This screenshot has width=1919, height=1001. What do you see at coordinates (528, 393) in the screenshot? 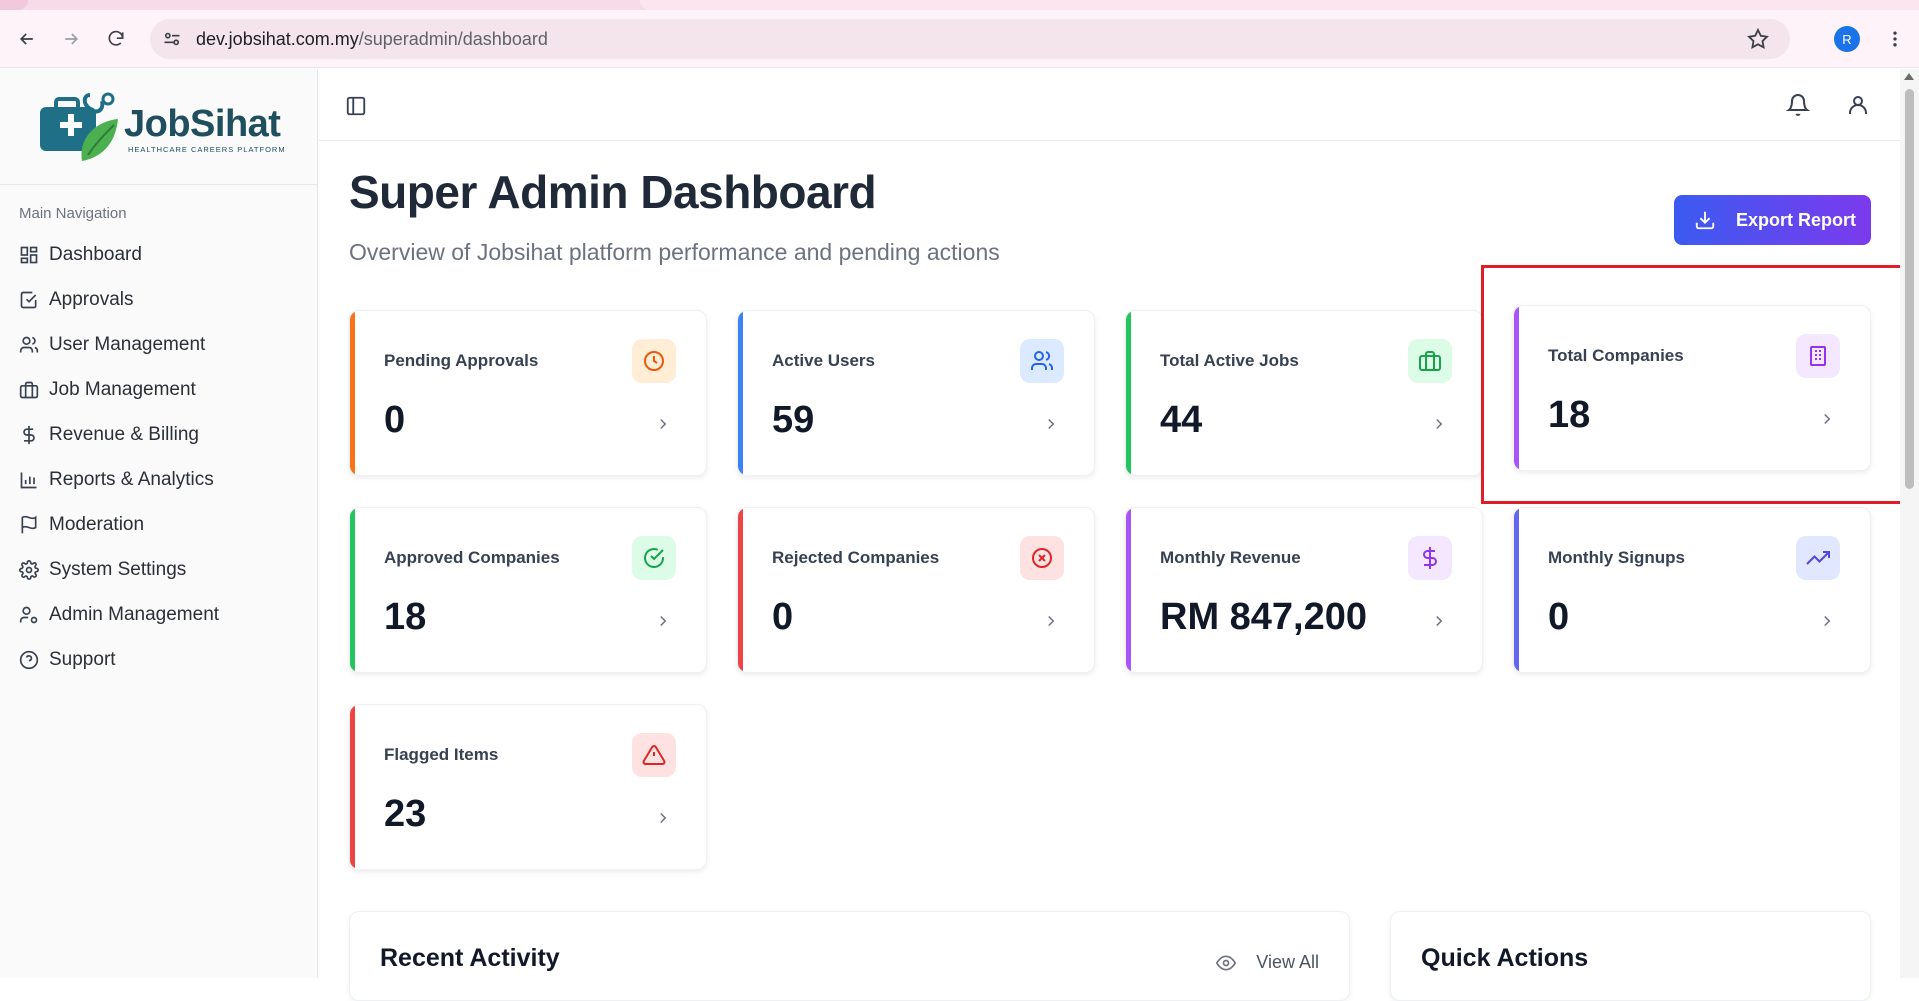
I see `stat-card-pending-approvals: Pending Approvals 0` at bounding box center [528, 393].